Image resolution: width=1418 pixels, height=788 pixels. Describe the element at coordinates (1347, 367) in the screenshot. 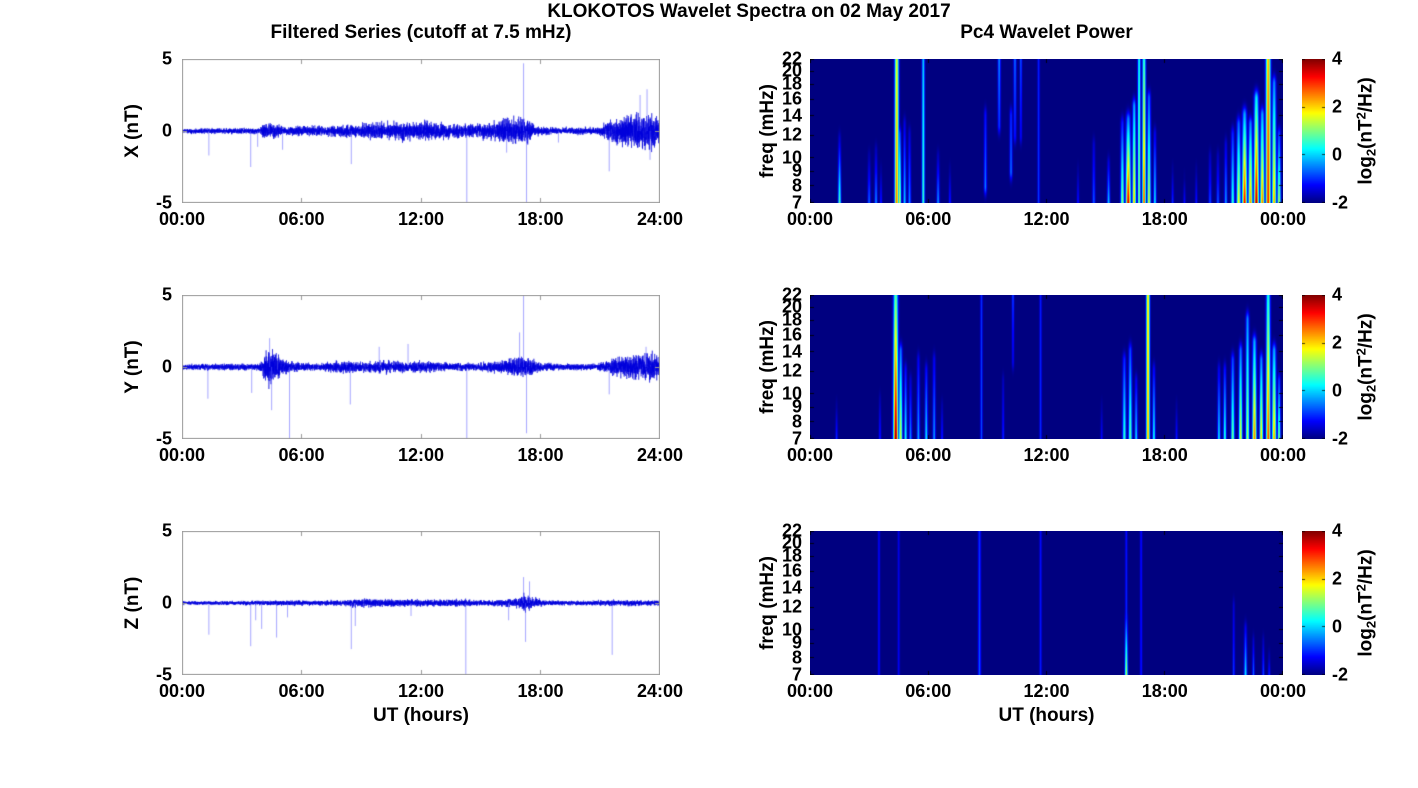

I see `cbar-ticks-y: 4 2 0 -2` at that location.